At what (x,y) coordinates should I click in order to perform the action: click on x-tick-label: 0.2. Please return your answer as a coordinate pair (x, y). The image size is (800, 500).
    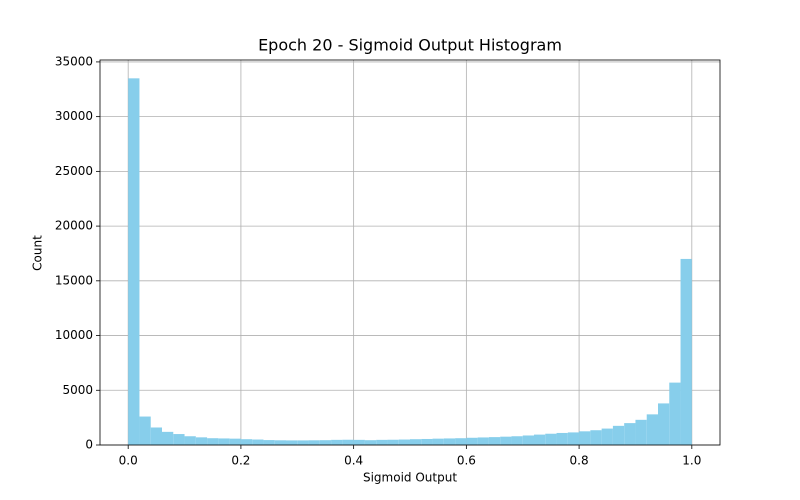
    Looking at the image, I should click on (240, 461).